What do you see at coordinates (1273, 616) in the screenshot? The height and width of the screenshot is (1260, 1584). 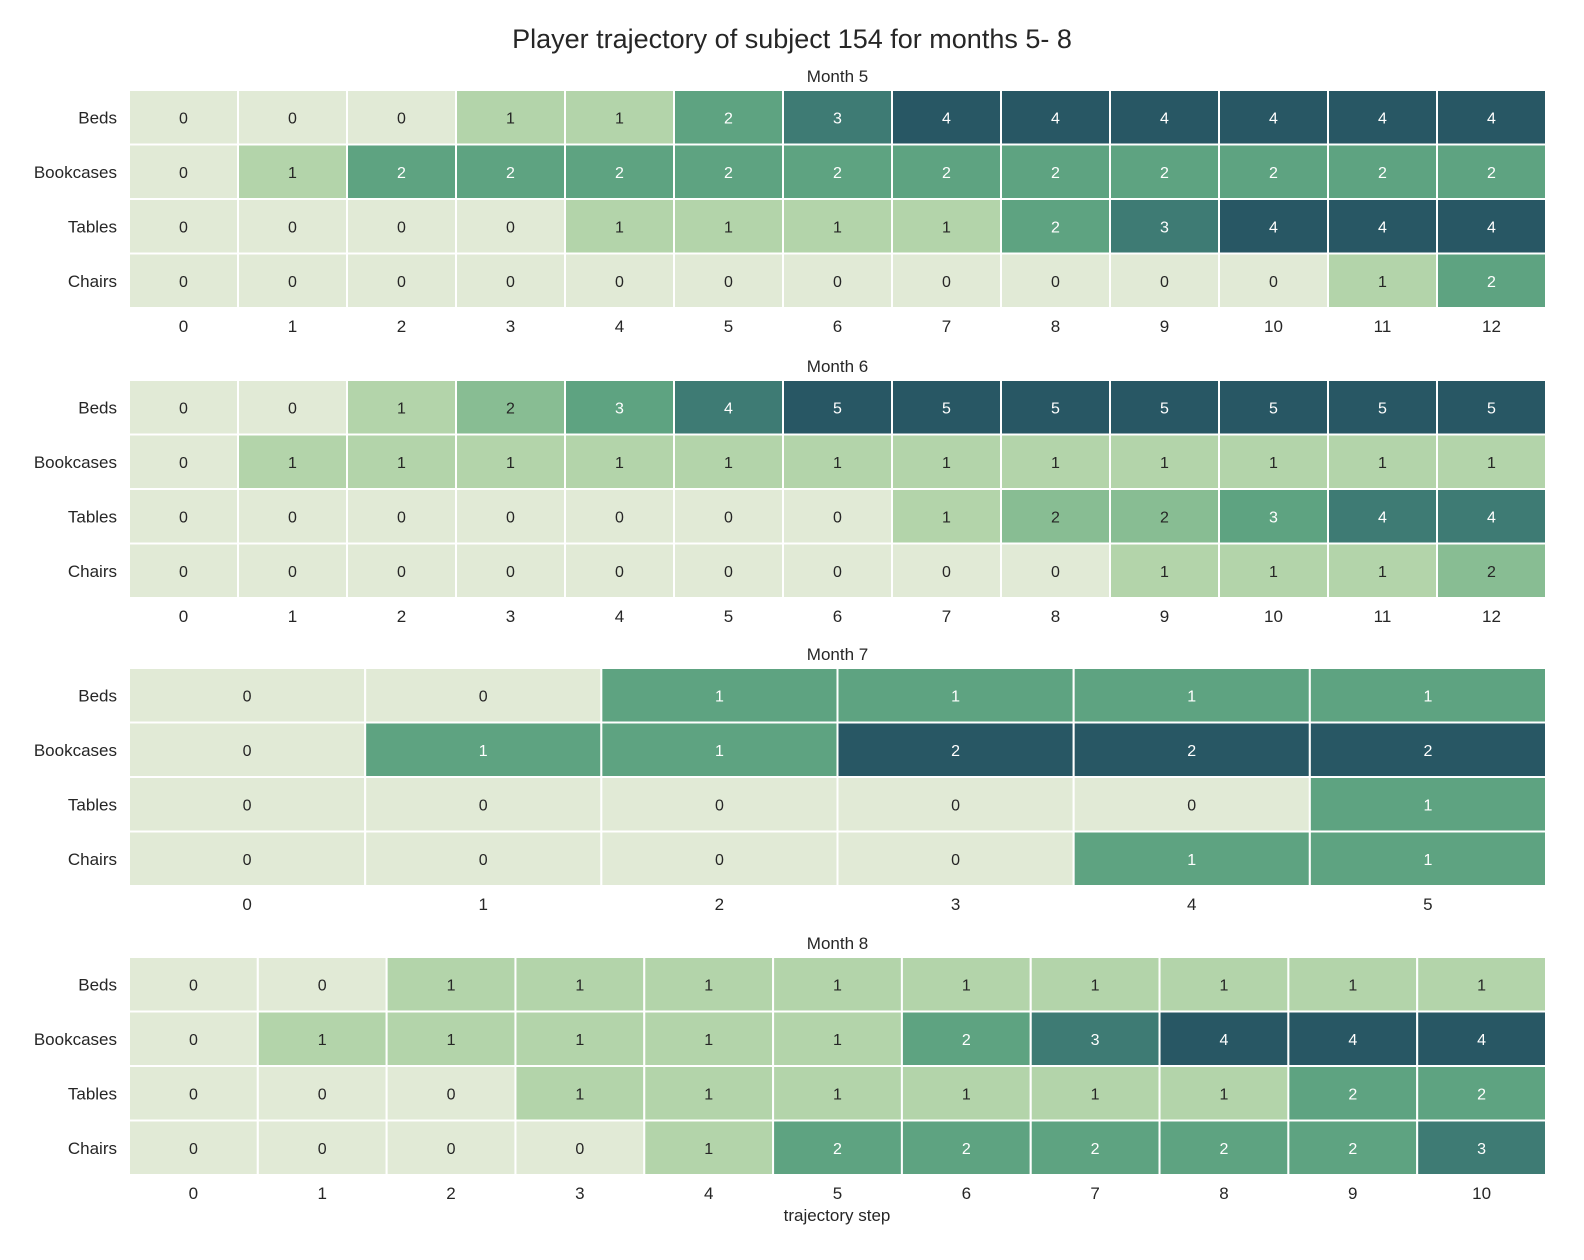 I see `column-tick-label: 10` at bounding box center [1273, 616].